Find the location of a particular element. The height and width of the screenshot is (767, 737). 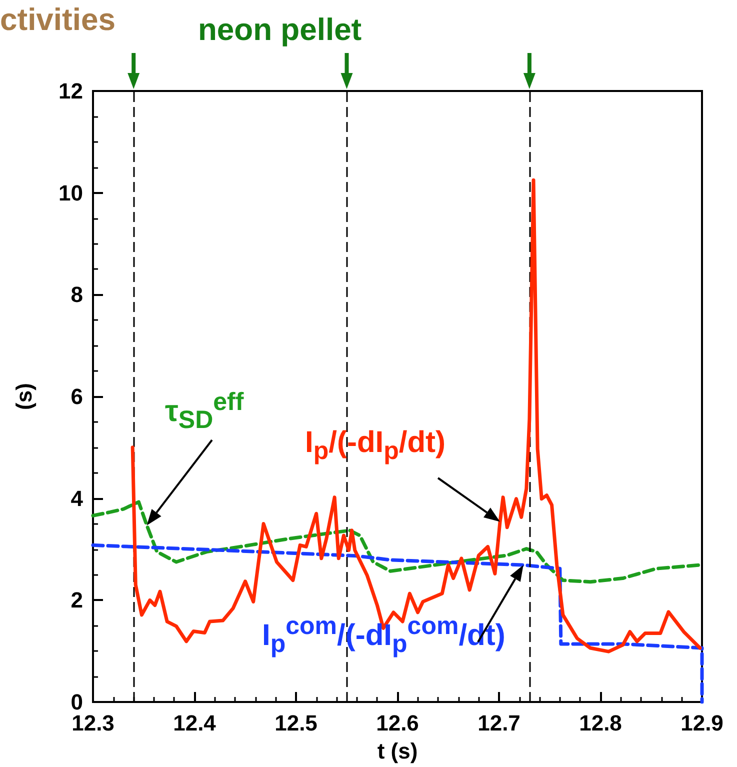

y-tick-label: 10 is located at coordinates (70, 193).